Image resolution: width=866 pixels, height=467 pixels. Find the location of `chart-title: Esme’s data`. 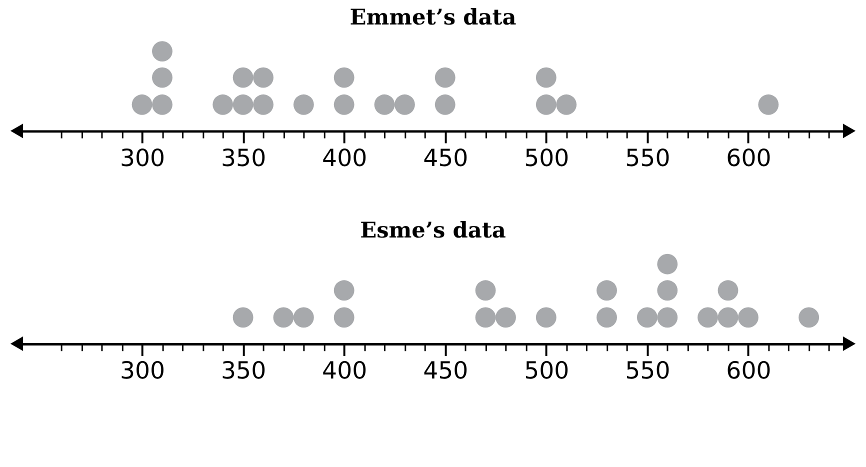

chart-title: Esme’s data is located at coordinates (433, 231).